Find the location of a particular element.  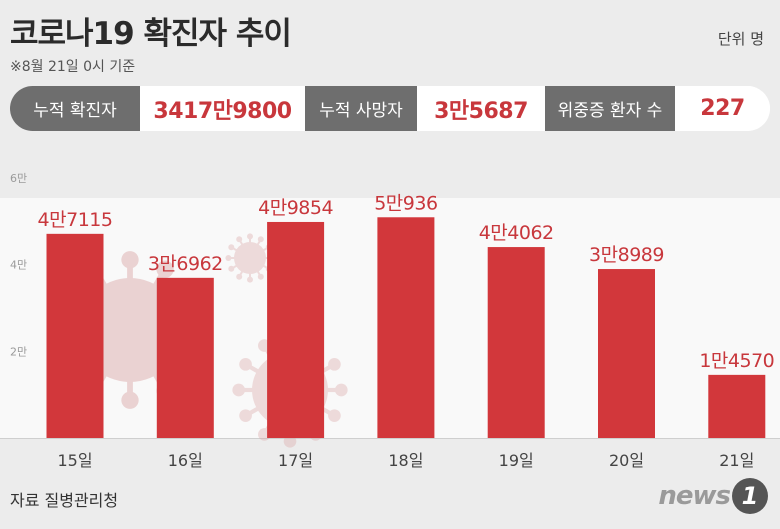

x-tick-label: 21일 is located at coordinates (736, 460).